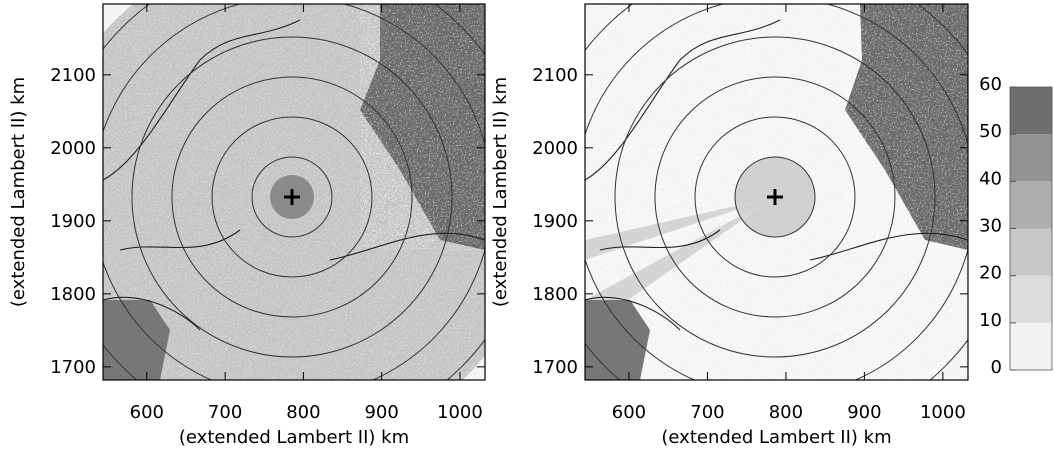 The height and width of the screenshot is (450, 1054). Describe the element at coordinates (990, 320) in the screenshot. I see `colorbar-tick-label: 10` at that location.